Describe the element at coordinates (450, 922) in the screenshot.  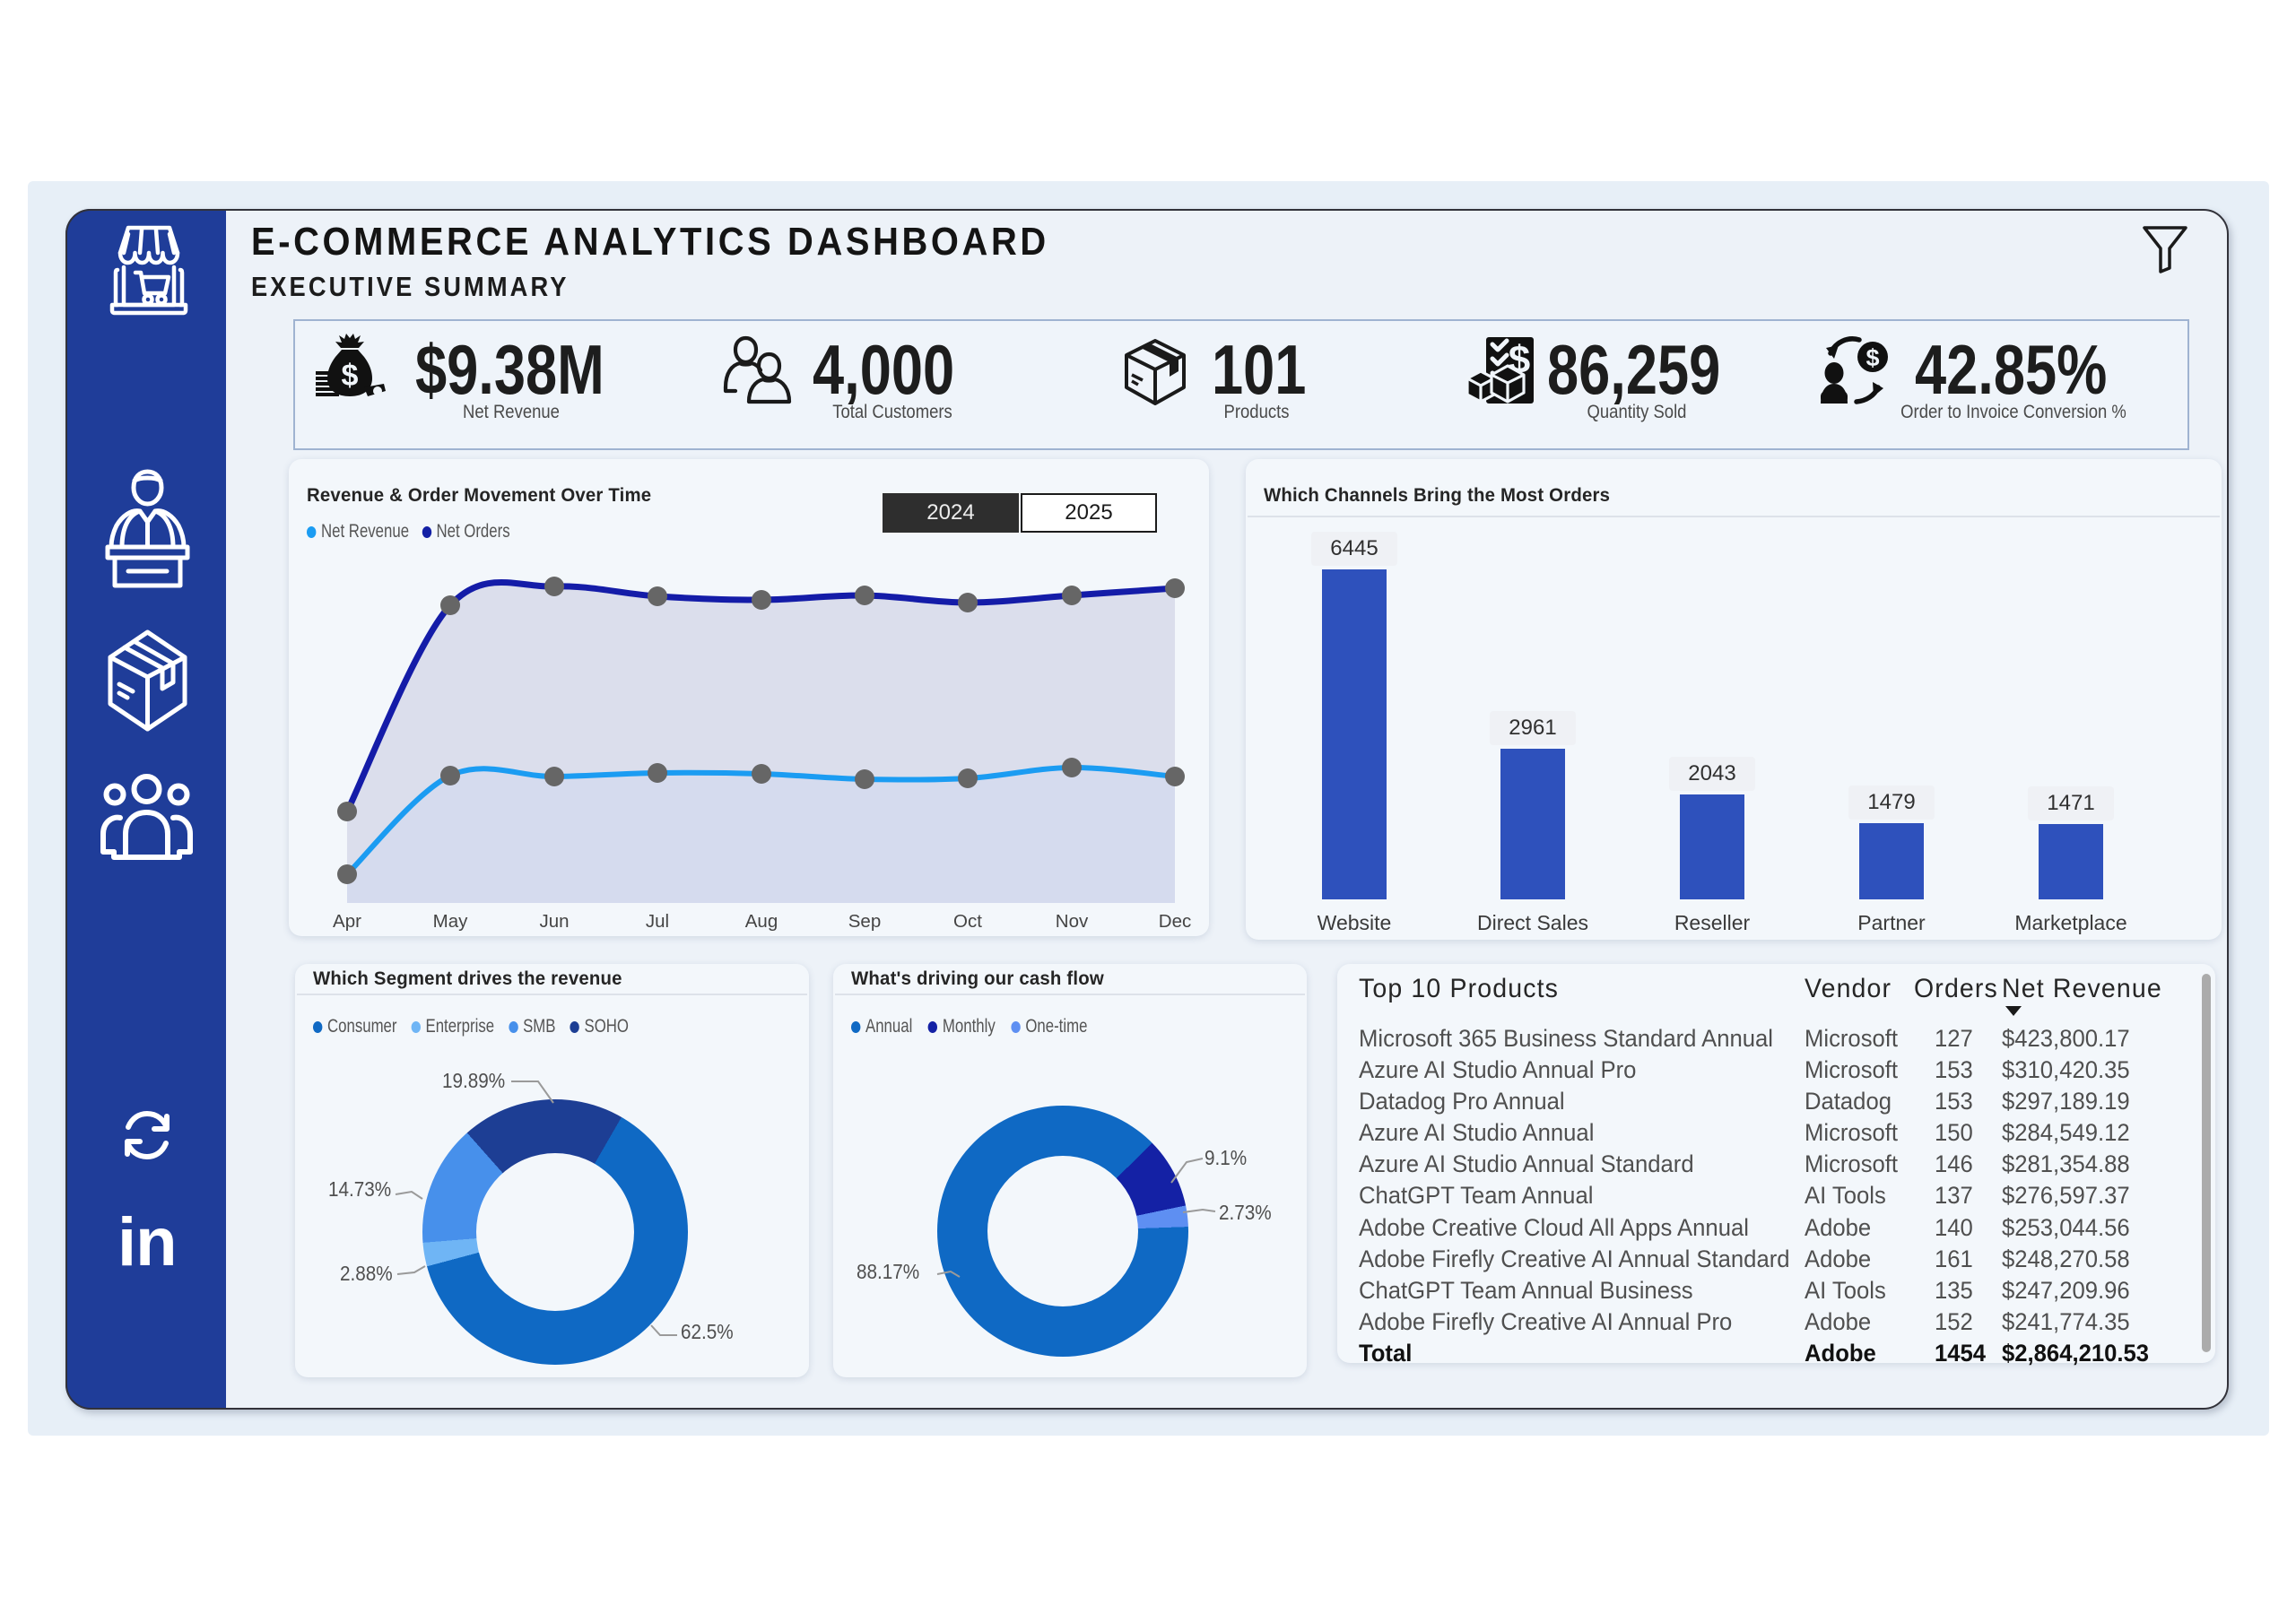
I see `svg-text: May` at that location.